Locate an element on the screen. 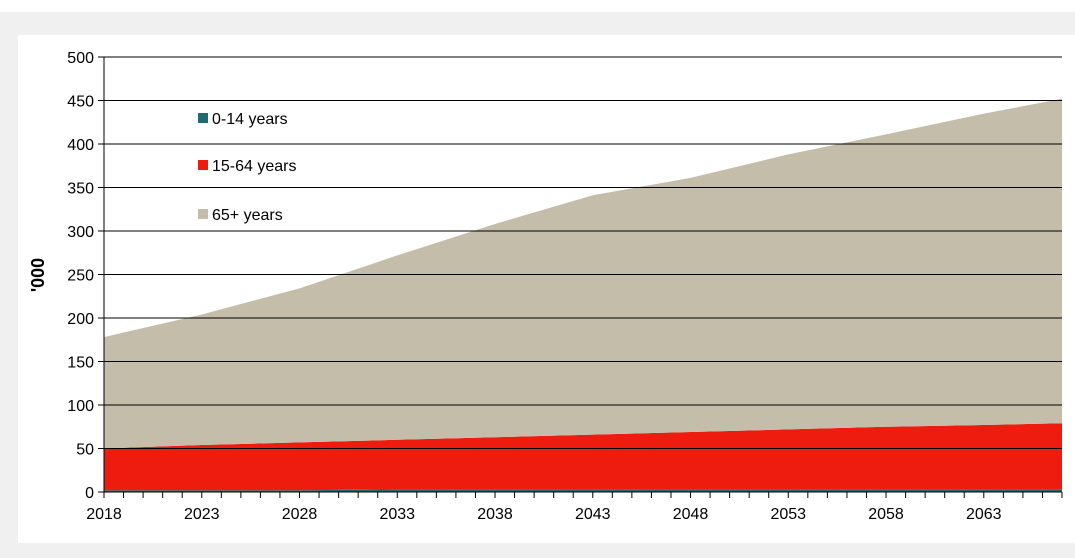  legend-label-0: 0-14 years is located at coordinates (250, 119).